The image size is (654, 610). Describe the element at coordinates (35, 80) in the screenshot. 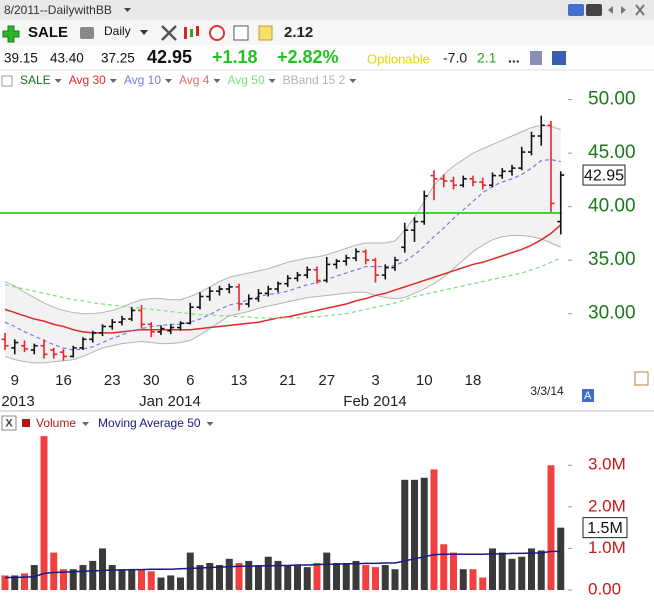

I see `legend-entry: SALE` at that location.